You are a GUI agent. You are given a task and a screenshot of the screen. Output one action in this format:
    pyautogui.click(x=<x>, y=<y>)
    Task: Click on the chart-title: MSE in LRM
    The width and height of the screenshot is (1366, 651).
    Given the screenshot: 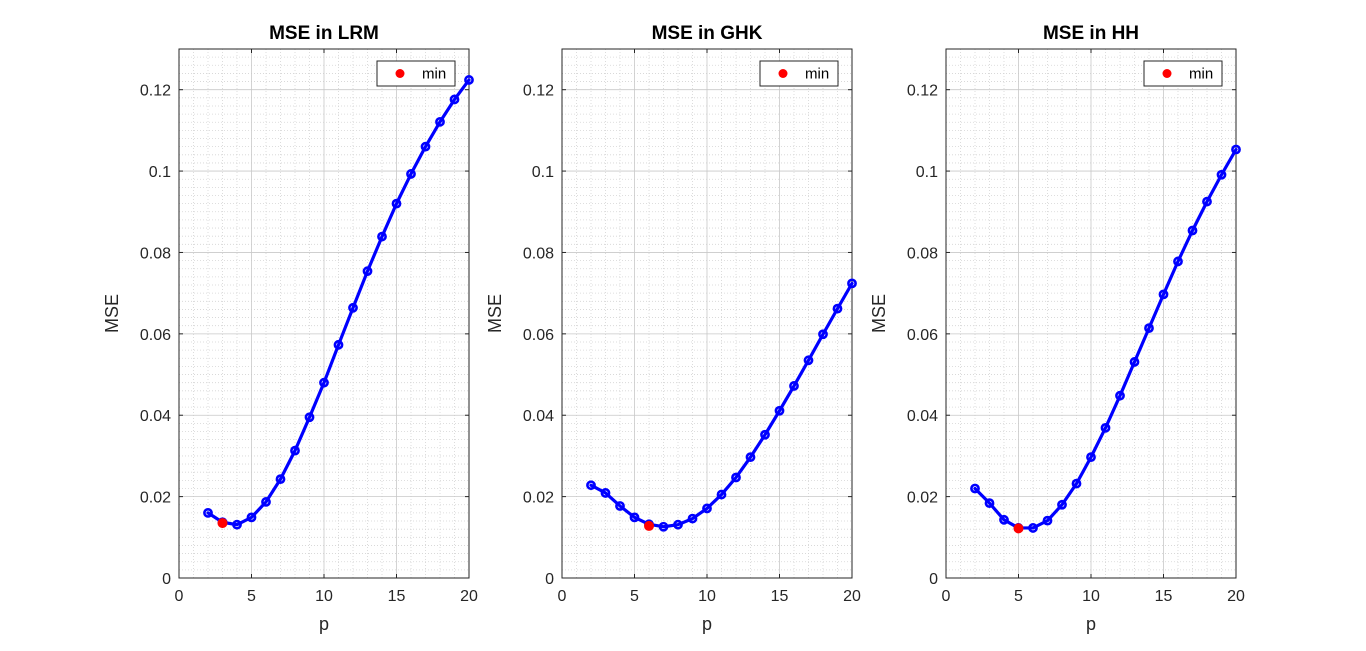 What is the action you would take?
    pyautogui.click(x=324, y=33)
    